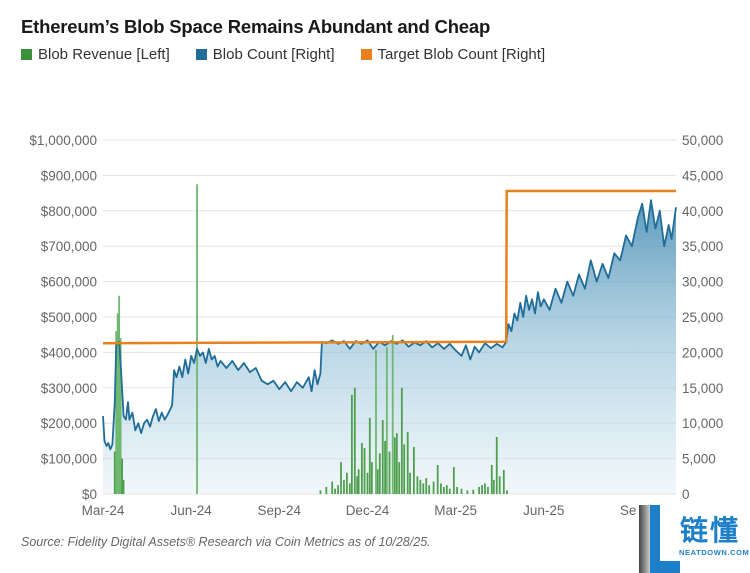  I want to click on legend-label: Blob Revenue [Left], so click(104, 54).